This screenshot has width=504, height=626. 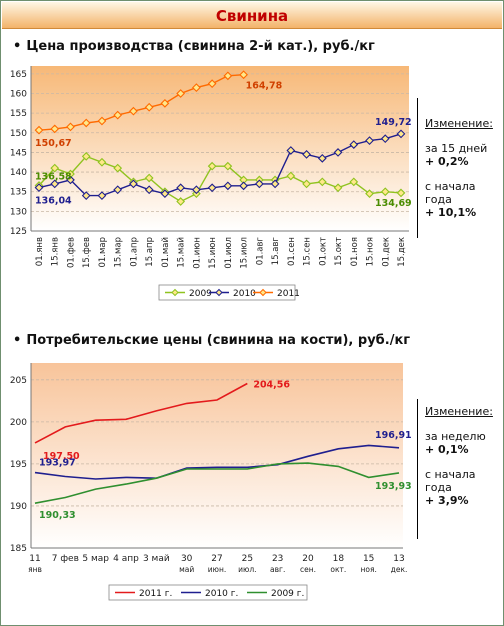 What do you see at coordinates (57, 463) in the screenshot?
I see `chart2-data-label: 193,97` at bounding box center [57, 463].